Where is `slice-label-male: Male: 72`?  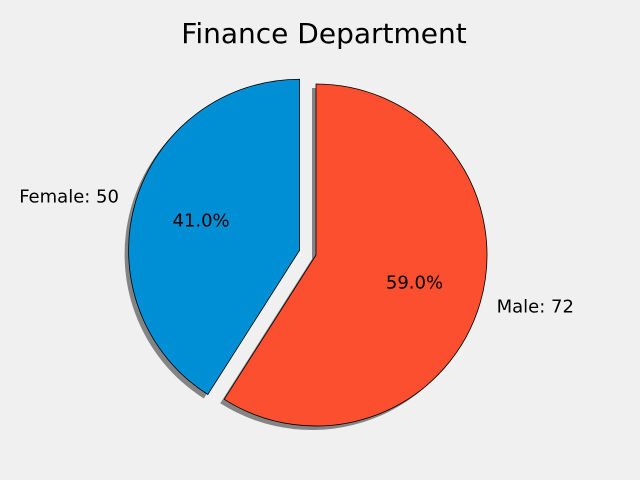 slice-label-male: Male: 72 is located at coordinates (535, 307).